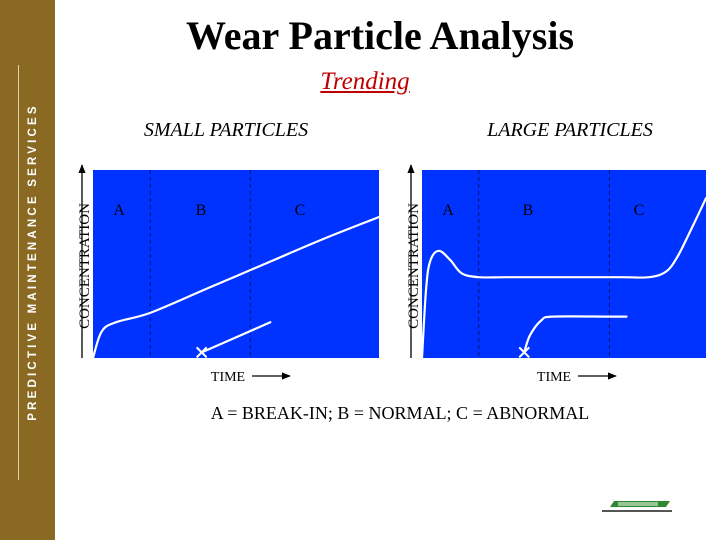  Describe the element at coordinates (27, 270) in the screenshot. I see `sidebar: PREDICTIVE MAINTENANCE SERVICES` at that location.